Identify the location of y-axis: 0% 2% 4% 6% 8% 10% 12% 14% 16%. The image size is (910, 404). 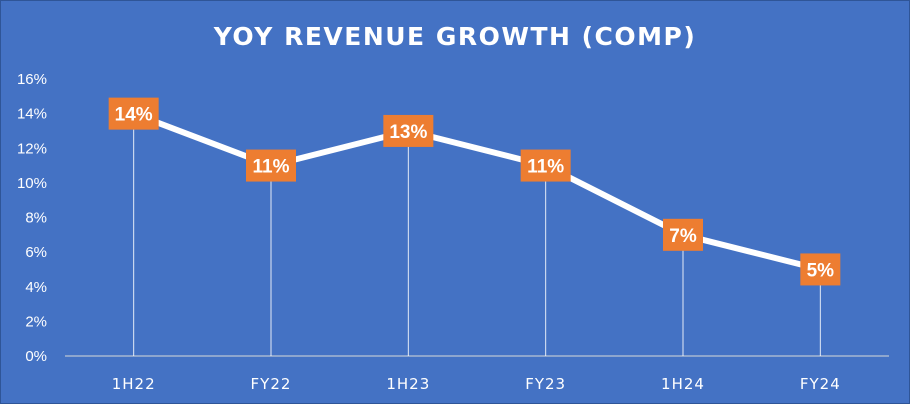
(32, 218).